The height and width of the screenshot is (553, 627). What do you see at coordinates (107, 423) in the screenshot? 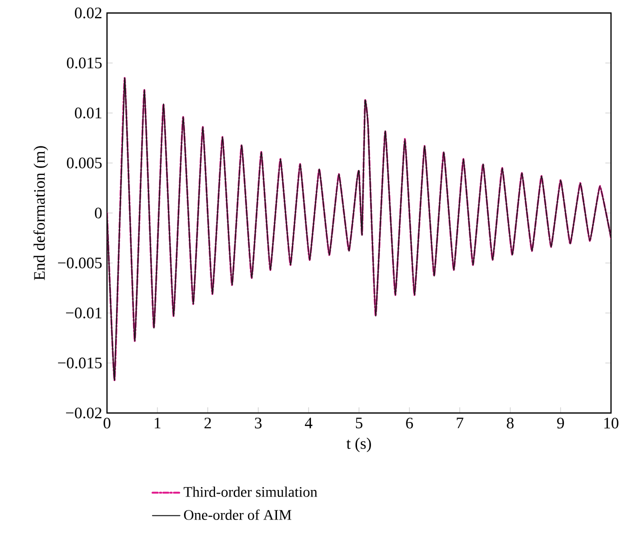
I see `x-tick-label: 0` at bounding box center [107, 423].